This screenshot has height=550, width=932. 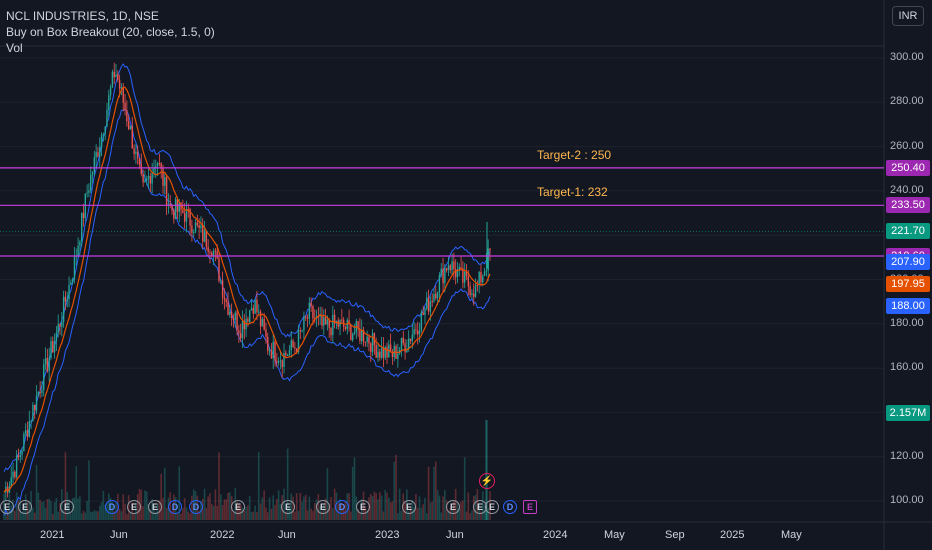 I want to click on lightning-icon: ⚡, so click(x=487, y=481).